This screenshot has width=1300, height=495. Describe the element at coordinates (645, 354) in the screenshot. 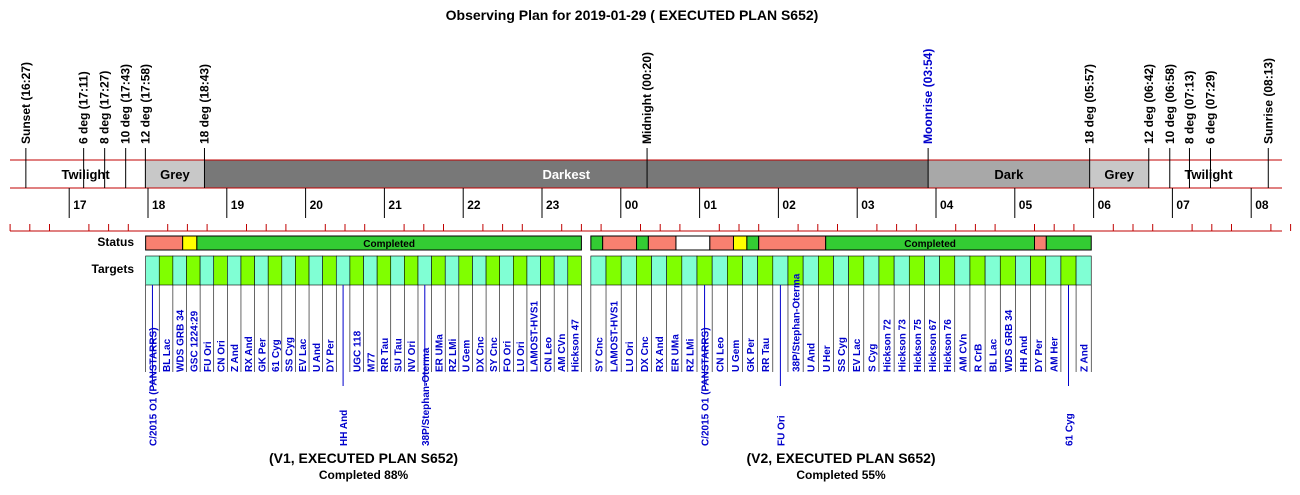

I see `target-label: DX Cnc` at that location.